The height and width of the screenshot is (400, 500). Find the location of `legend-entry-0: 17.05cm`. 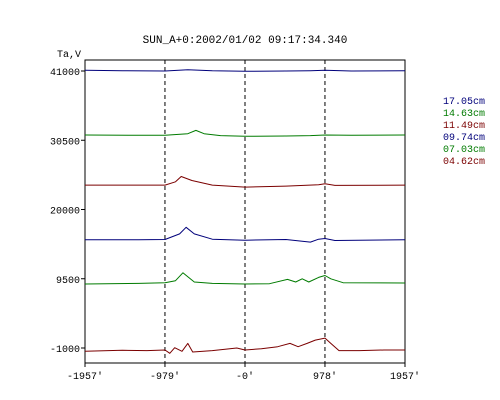

legend-entry-0: 17.05cm is located at coordinates (464, 102).